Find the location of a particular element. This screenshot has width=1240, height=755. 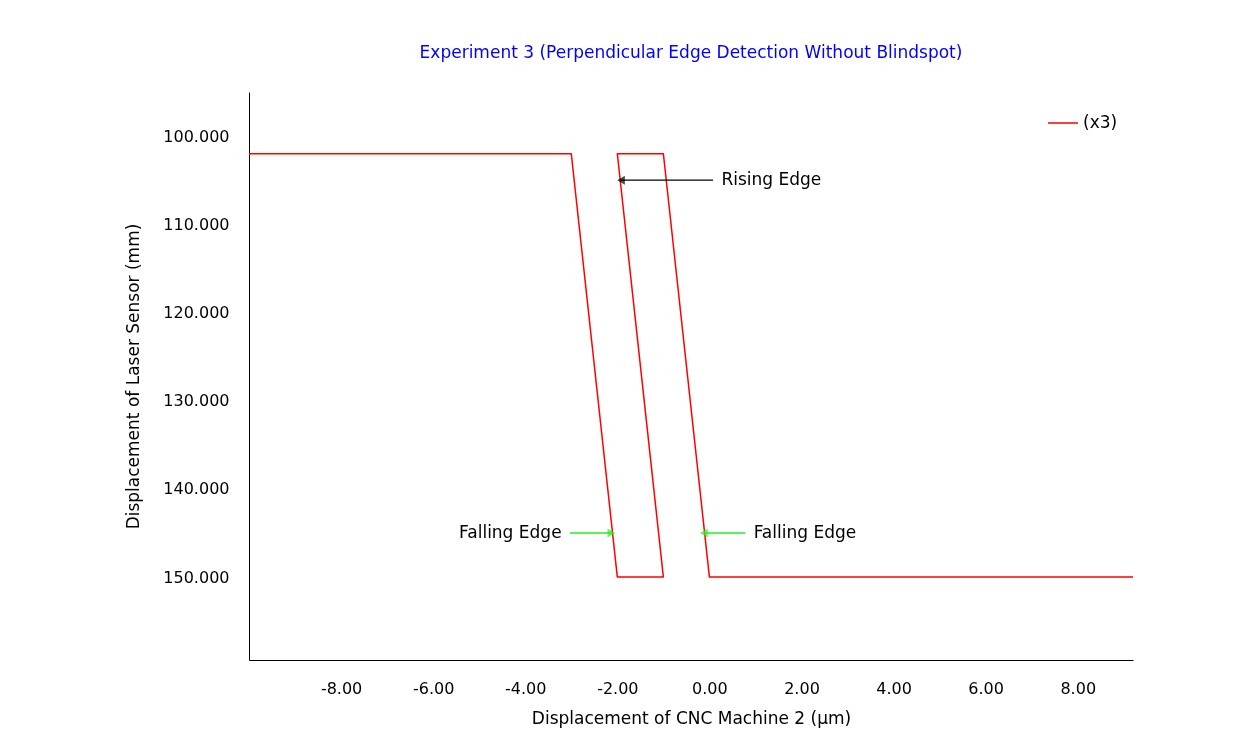

x-tick-label: 8.00 is located at coordinates (1078, 688).